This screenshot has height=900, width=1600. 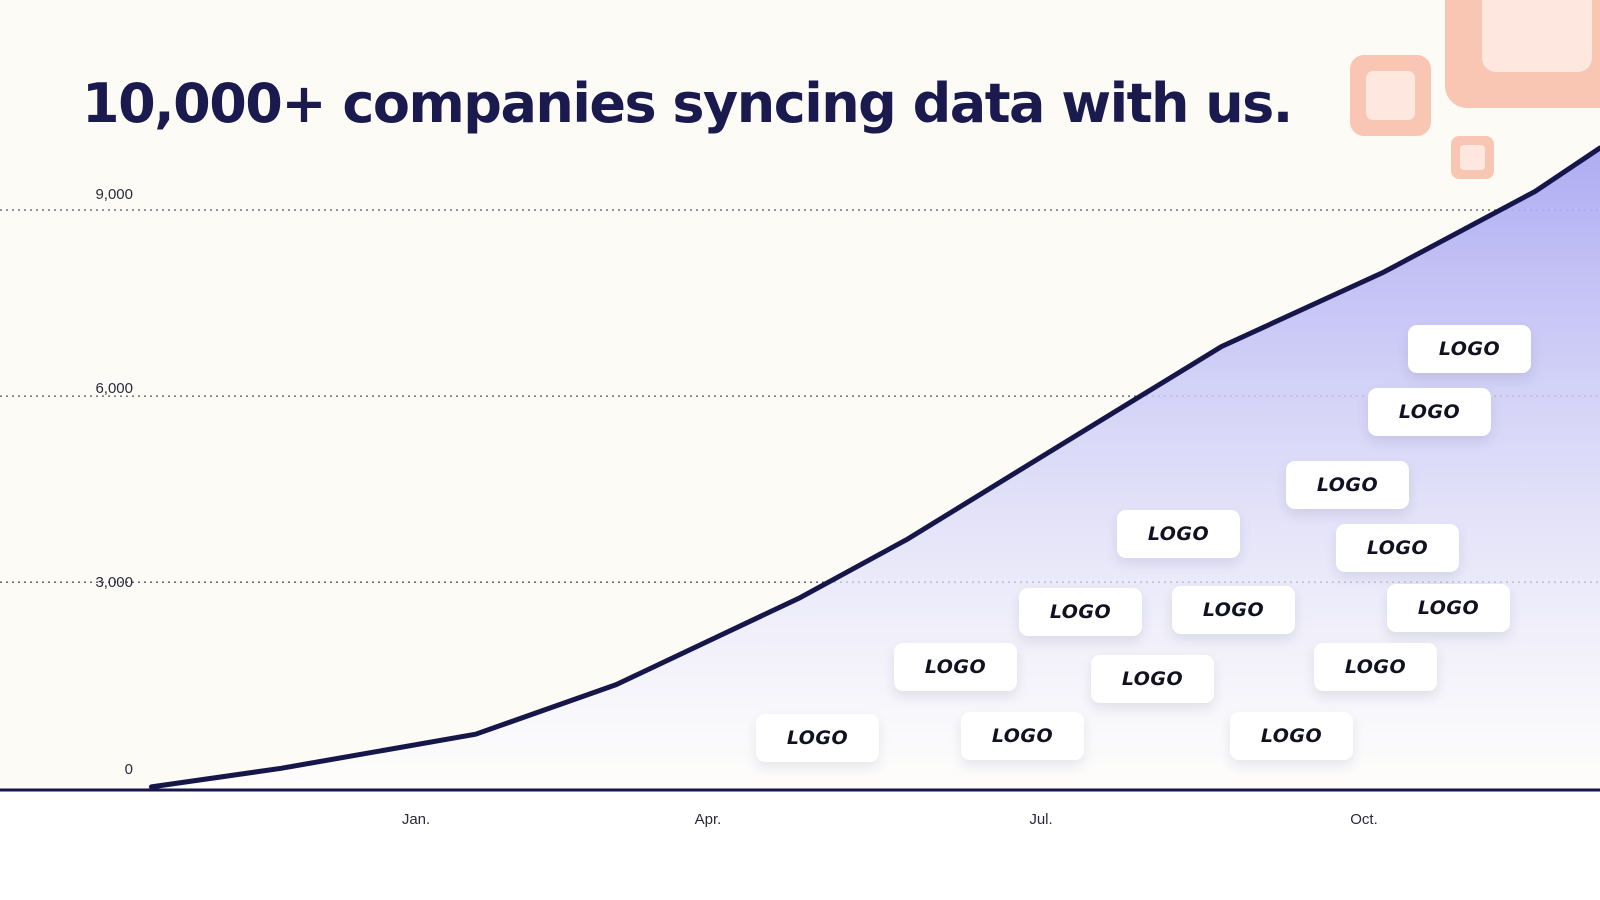 What do you see at coordinates (114, 194) in the screenshot?
I see `y-tick-label-9000: 9,000` at bounding box center [114, 194].